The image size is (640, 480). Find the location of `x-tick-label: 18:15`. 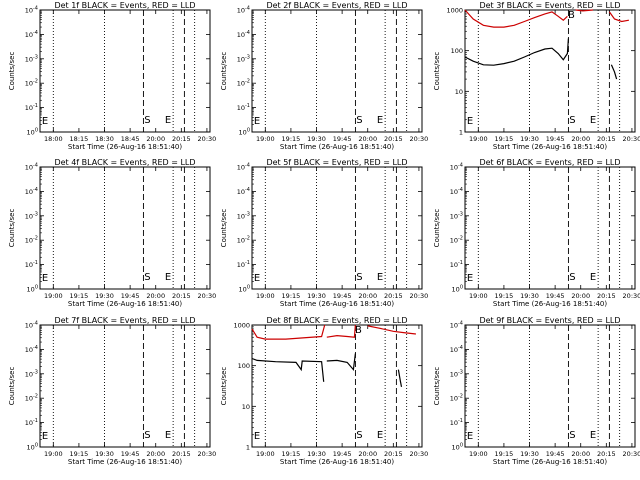

x-tick-label: 18:15 is located at coordinates (79, 139).